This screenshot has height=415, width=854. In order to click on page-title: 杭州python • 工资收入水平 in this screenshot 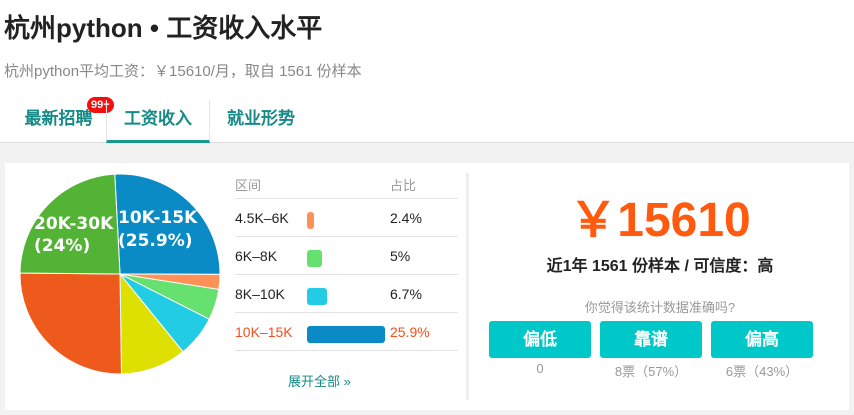, I will do `click(163, 28)`.